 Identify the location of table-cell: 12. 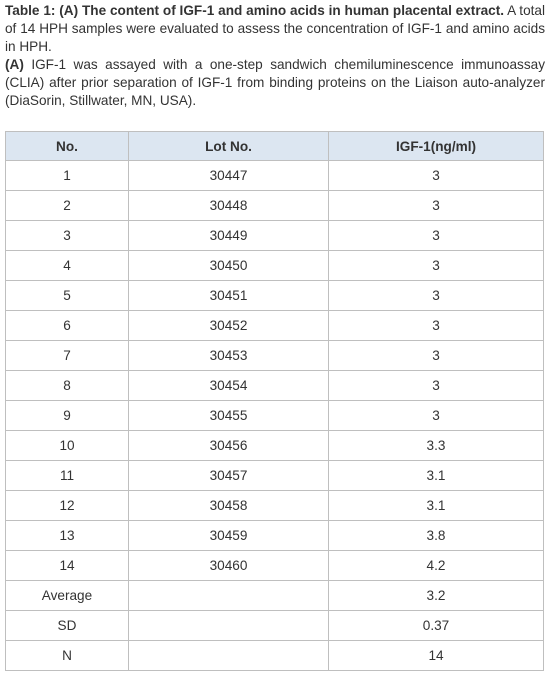
(67, 505).